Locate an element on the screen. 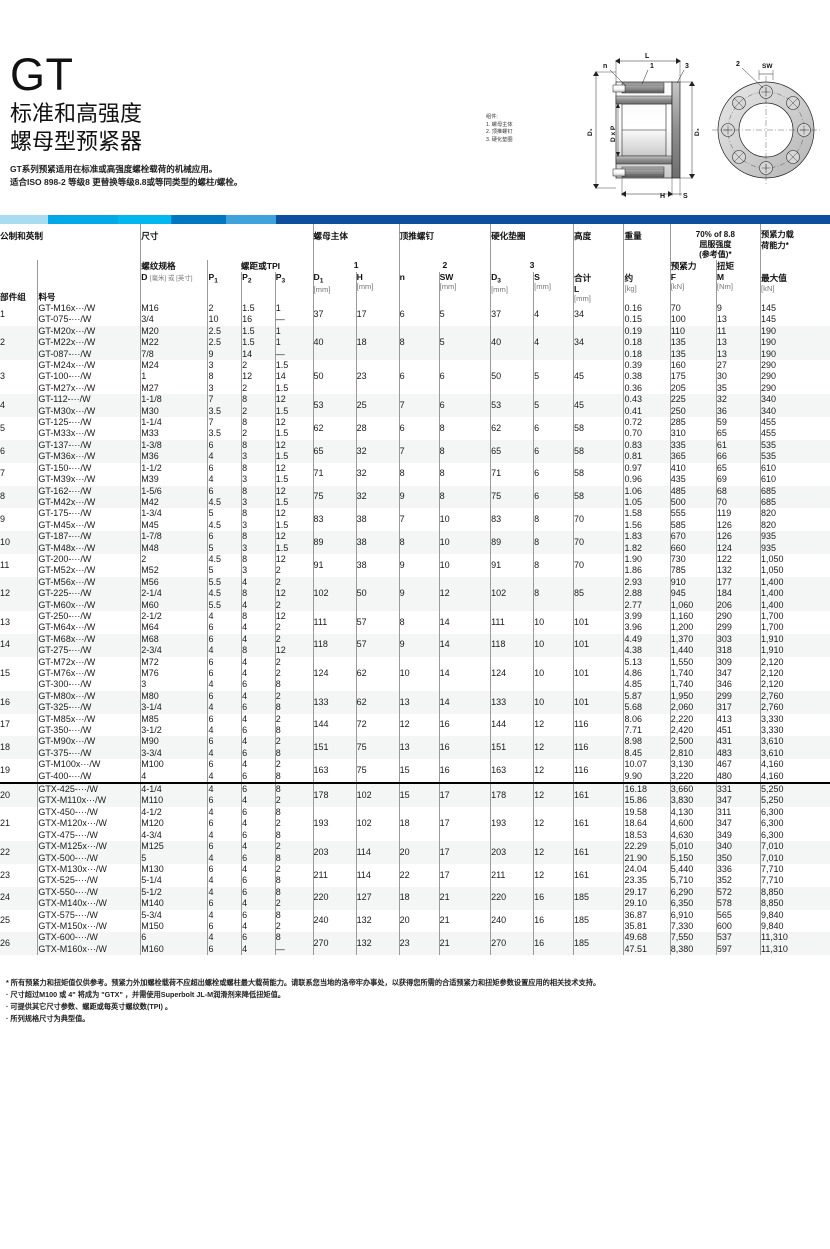  cell-SW: 14 is located at coordinates (464, 622).